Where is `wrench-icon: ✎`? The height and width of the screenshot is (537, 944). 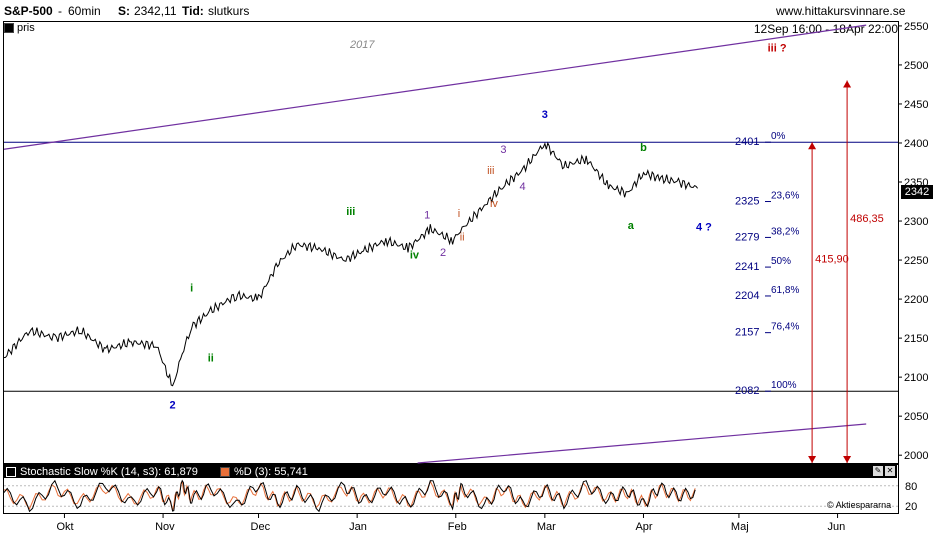
wrench-icon: ✎ is located at coordinates (878, 471).